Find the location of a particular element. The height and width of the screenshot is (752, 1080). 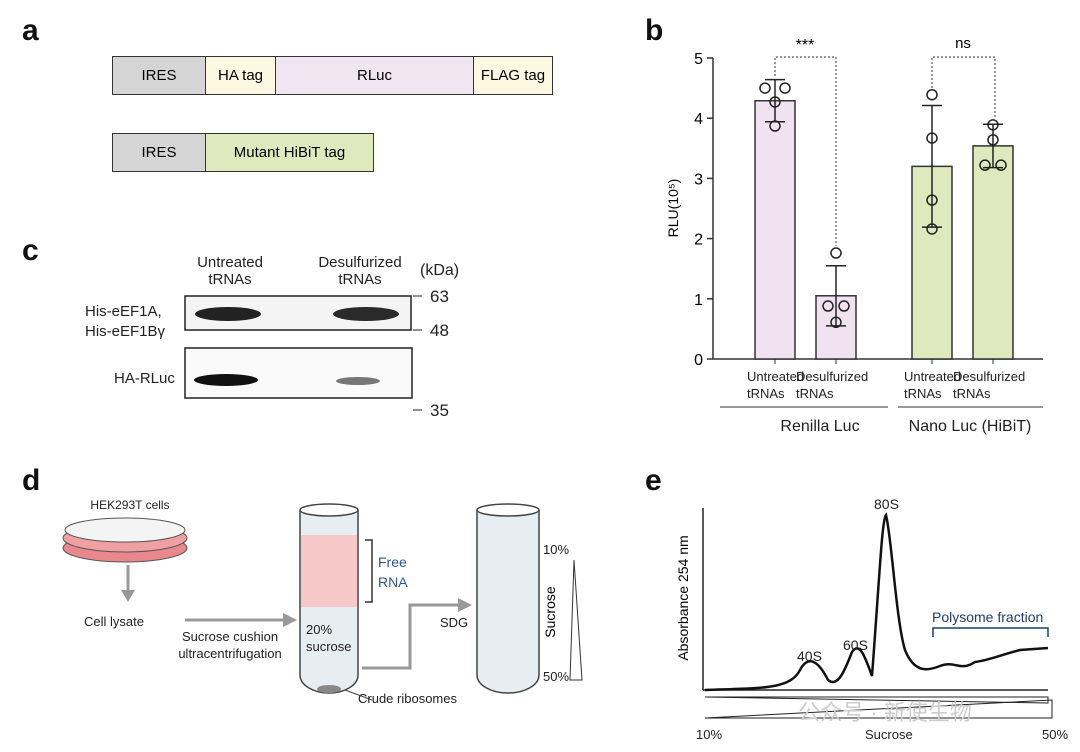

peak-label: 60S is located at coordinates (855, 645).